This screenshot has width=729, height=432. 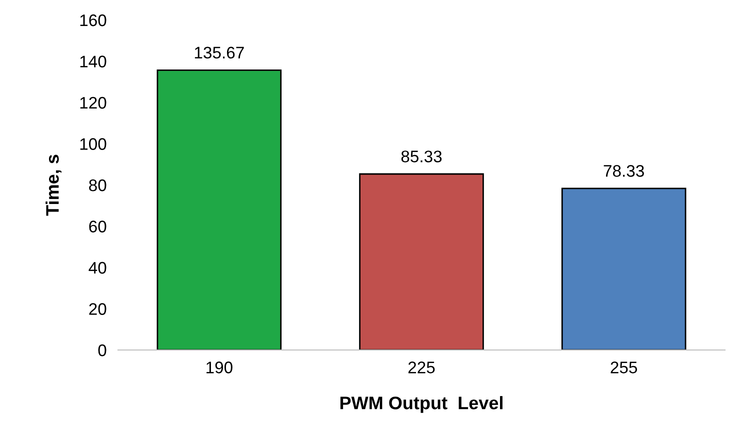 I want to click on x-tick-label: 255, so click(x=624, y=368).